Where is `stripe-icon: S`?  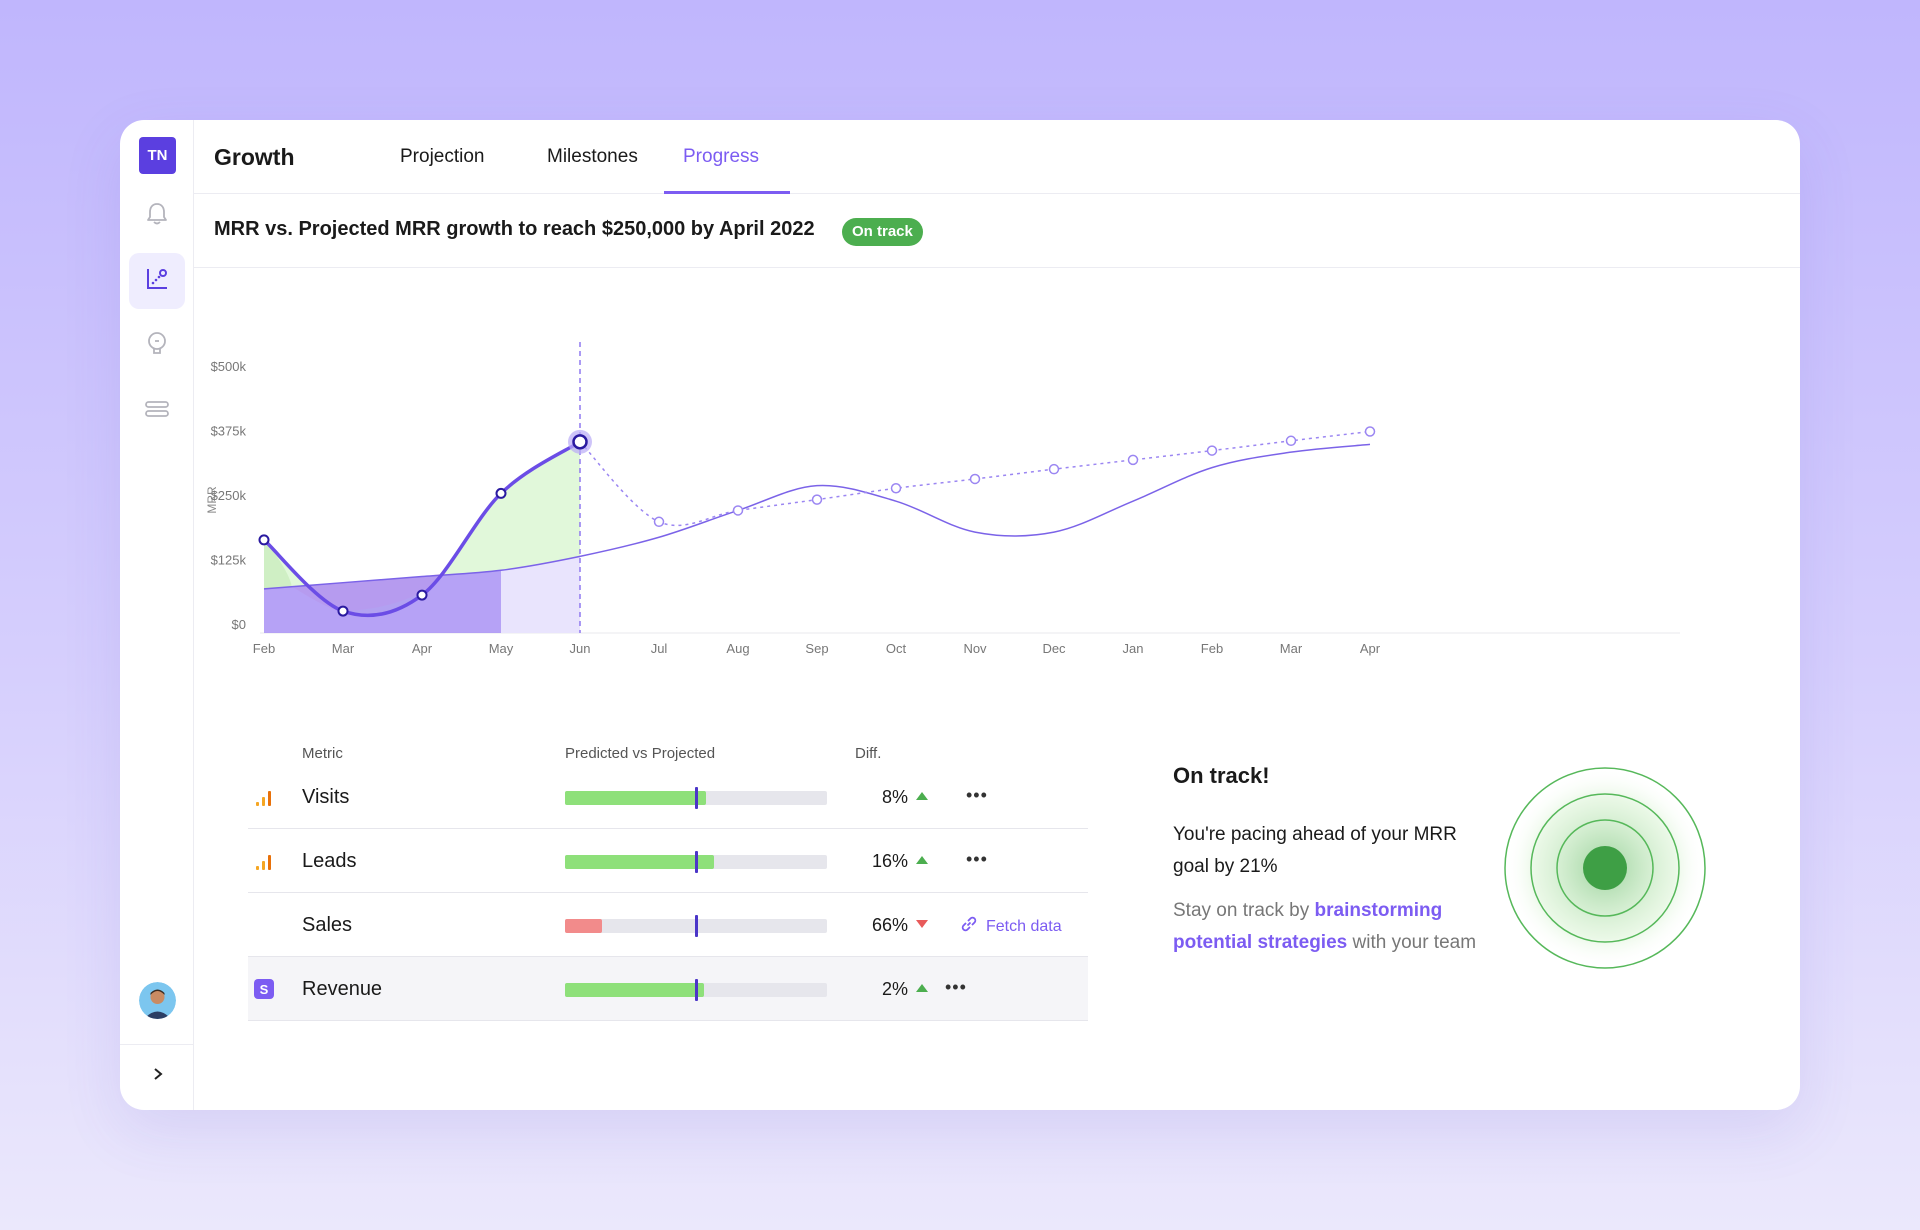 stripe-icon: S is located at coordinates (264, 989).